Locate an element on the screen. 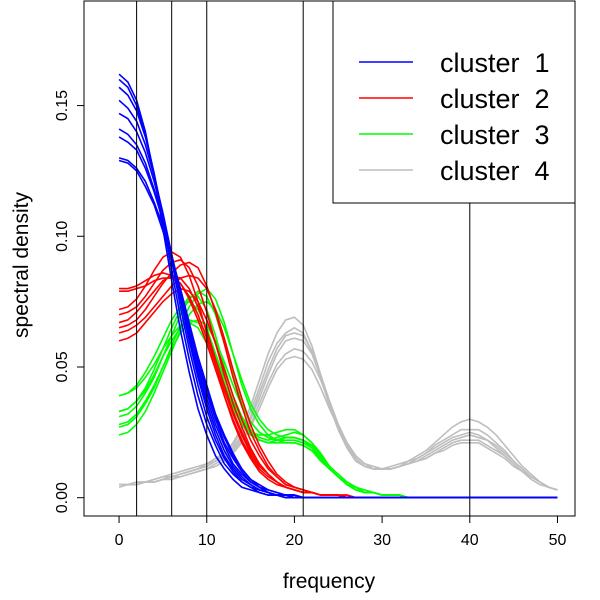 This screenshot has height=600, width=600. legend-label-cluster-4: cluster 4 is located at coordinates (495, 171).